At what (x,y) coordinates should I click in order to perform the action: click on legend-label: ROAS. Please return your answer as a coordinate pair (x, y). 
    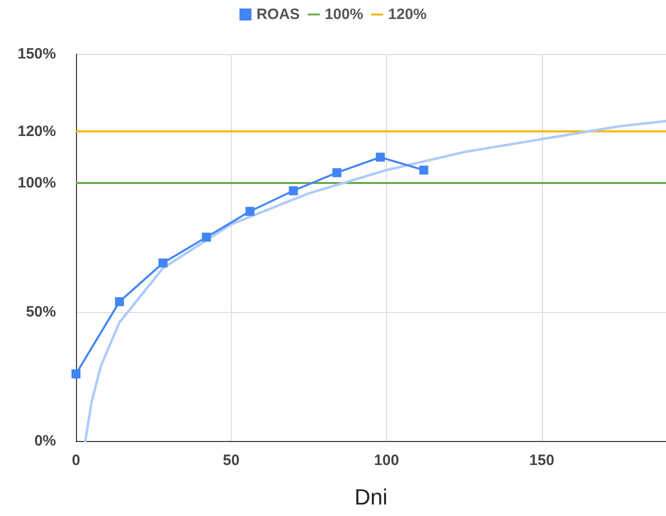
    Looking at the image, I should click on (278, 14).